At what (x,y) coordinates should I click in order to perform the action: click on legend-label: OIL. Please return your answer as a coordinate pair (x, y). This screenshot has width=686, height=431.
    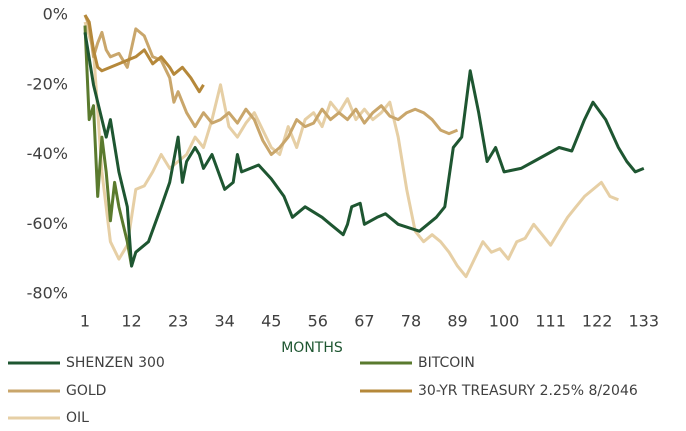
    Looking at the image, I should click on (77, 418).